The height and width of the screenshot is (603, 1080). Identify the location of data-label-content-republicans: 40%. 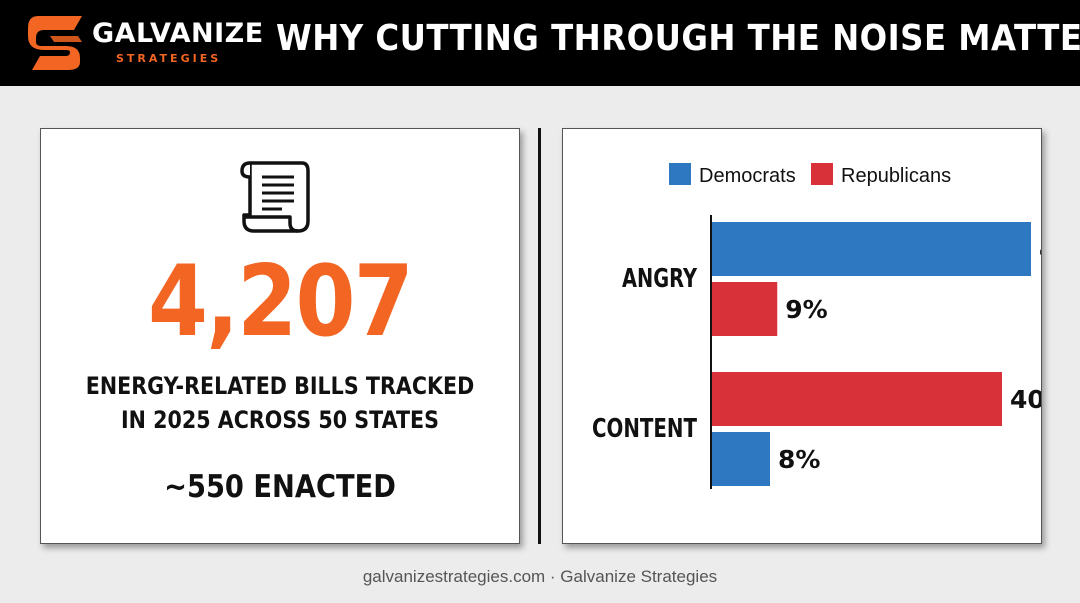
(1025, 399).